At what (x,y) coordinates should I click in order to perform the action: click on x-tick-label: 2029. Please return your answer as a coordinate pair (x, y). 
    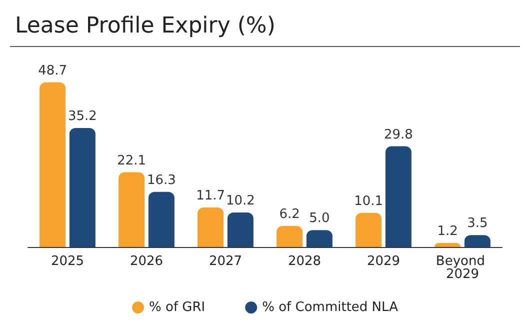
    Looking at the image, I should click on (383, 261).